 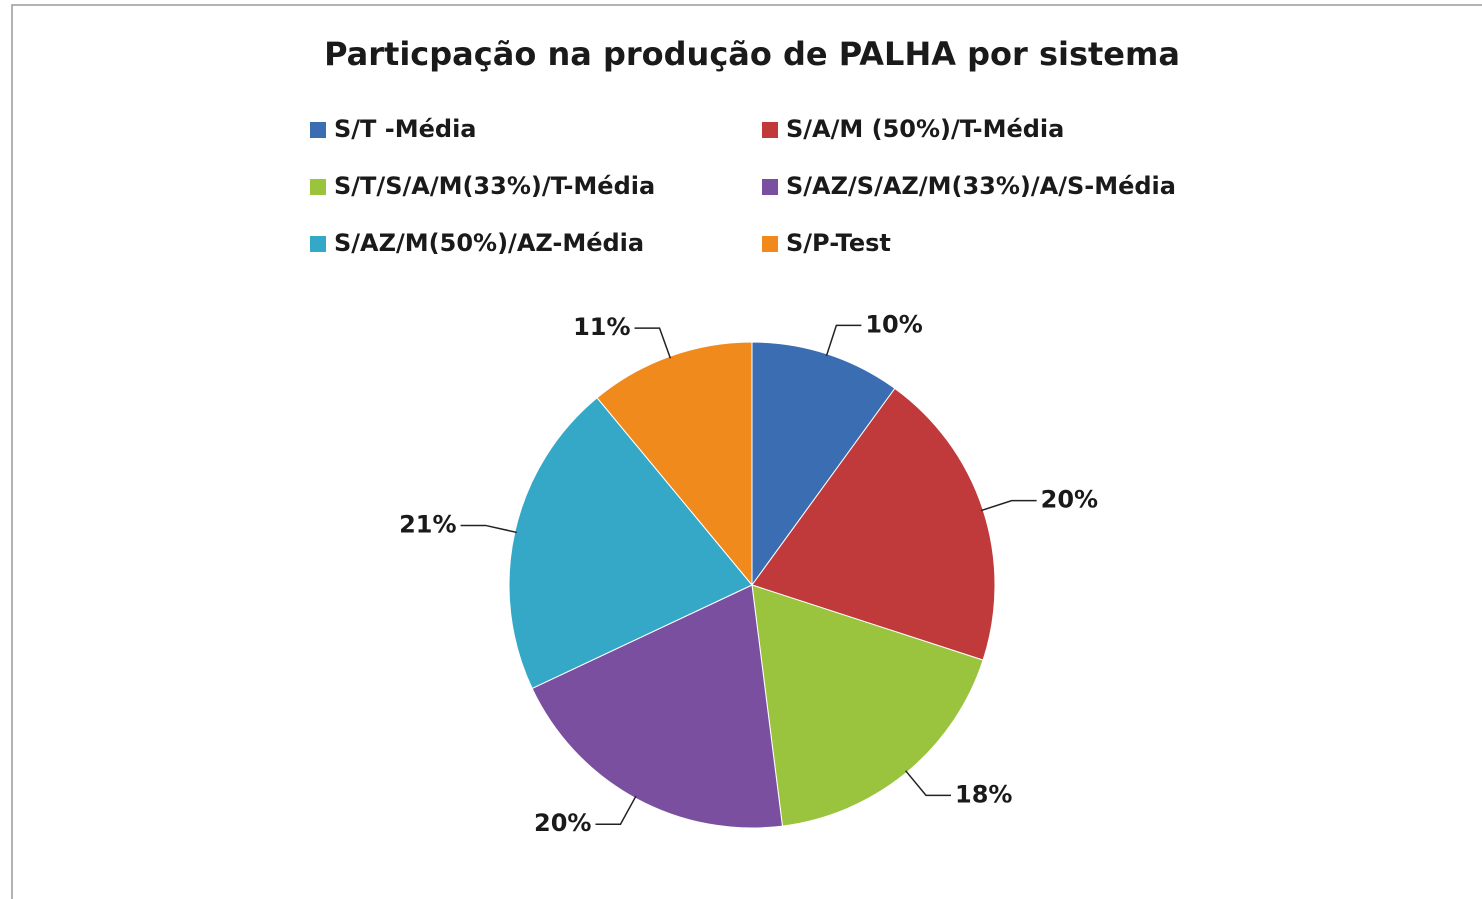 I want to click on data-label: 18%, so click(x=983, y=794).